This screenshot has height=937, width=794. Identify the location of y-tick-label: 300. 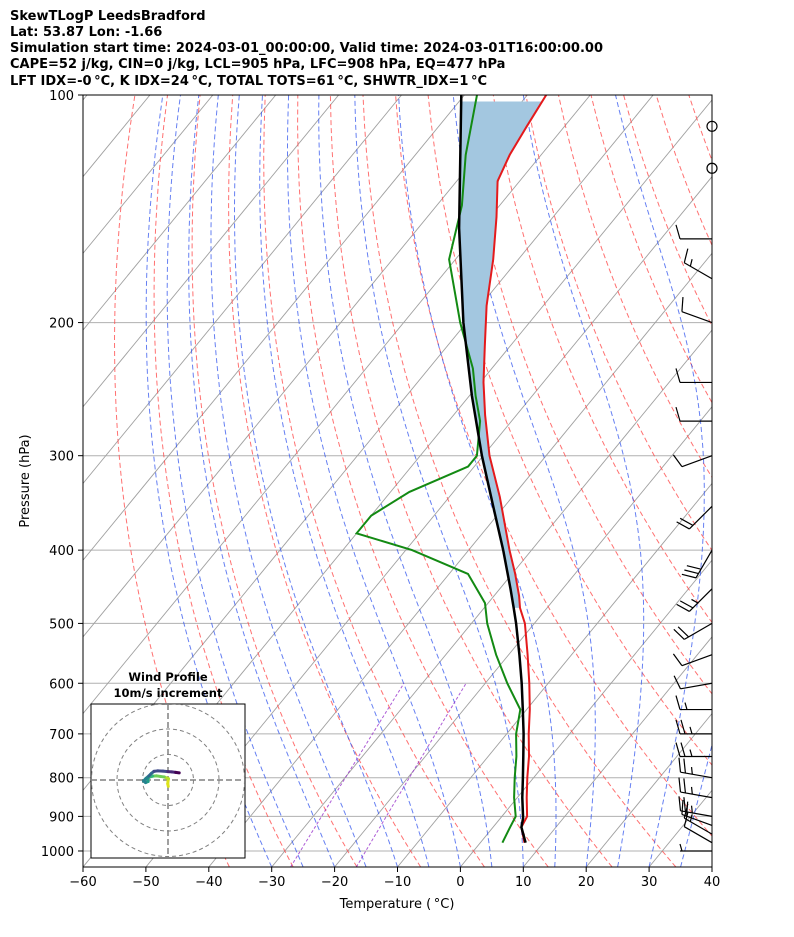
(61, 457).